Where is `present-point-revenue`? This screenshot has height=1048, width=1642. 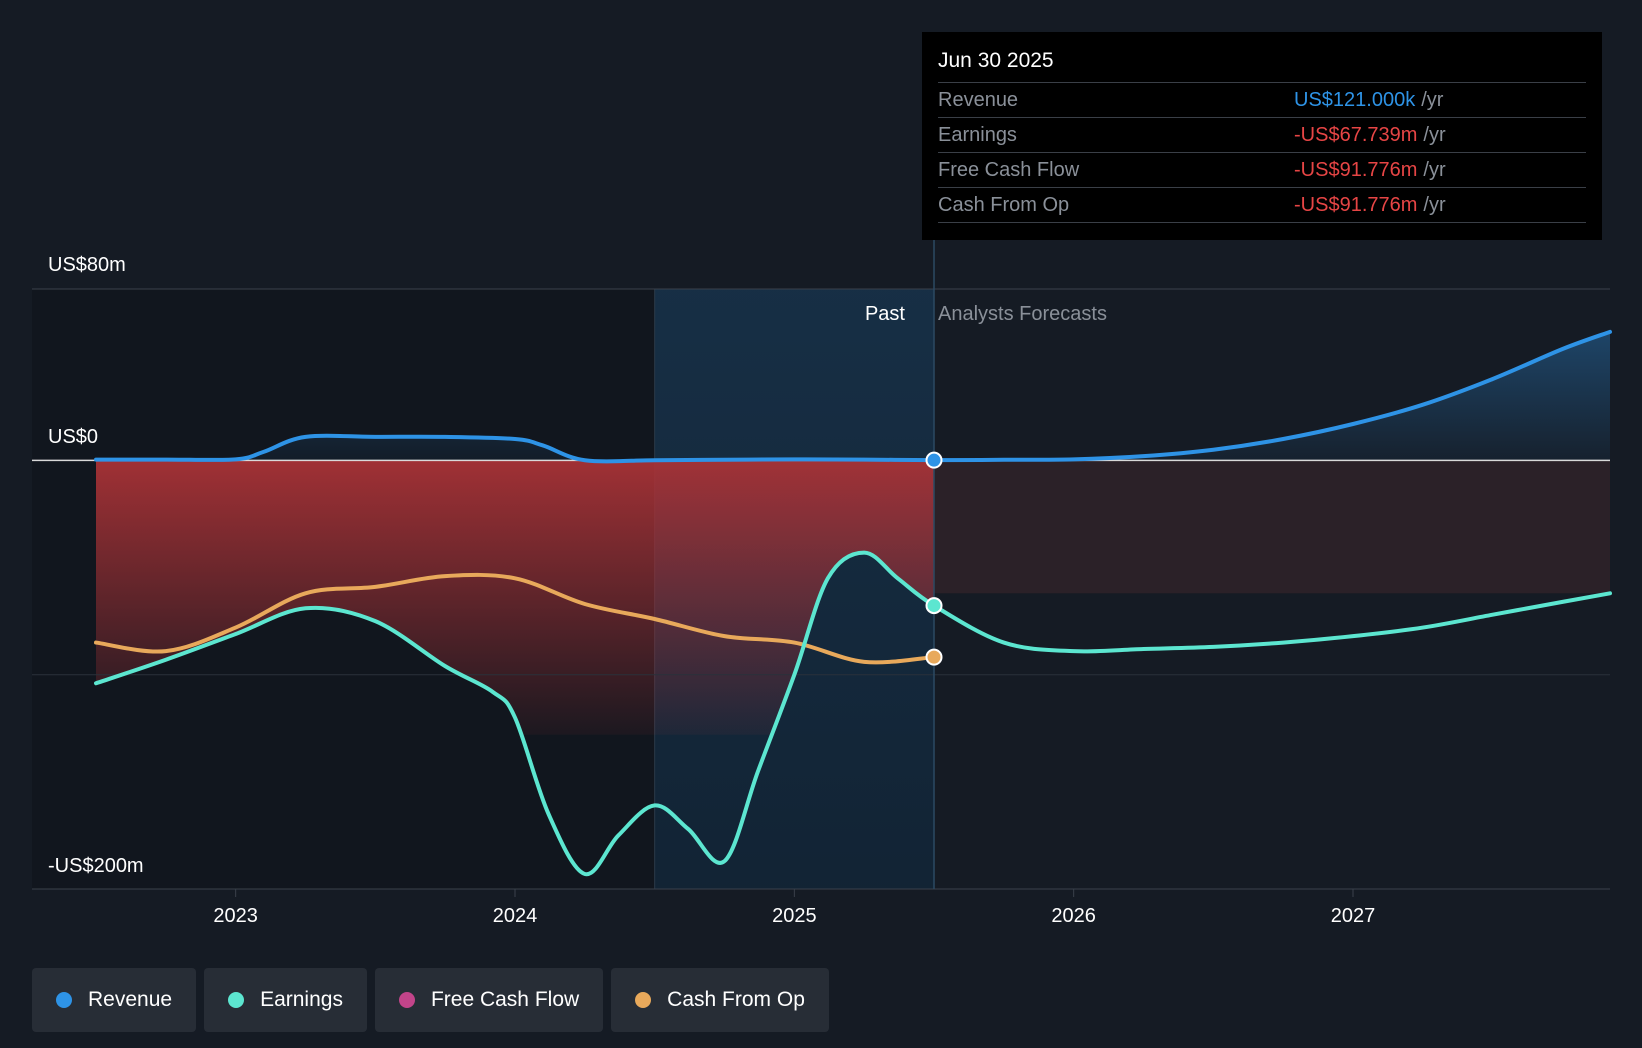
present-point-revenue is located at coordinates (934, 460).